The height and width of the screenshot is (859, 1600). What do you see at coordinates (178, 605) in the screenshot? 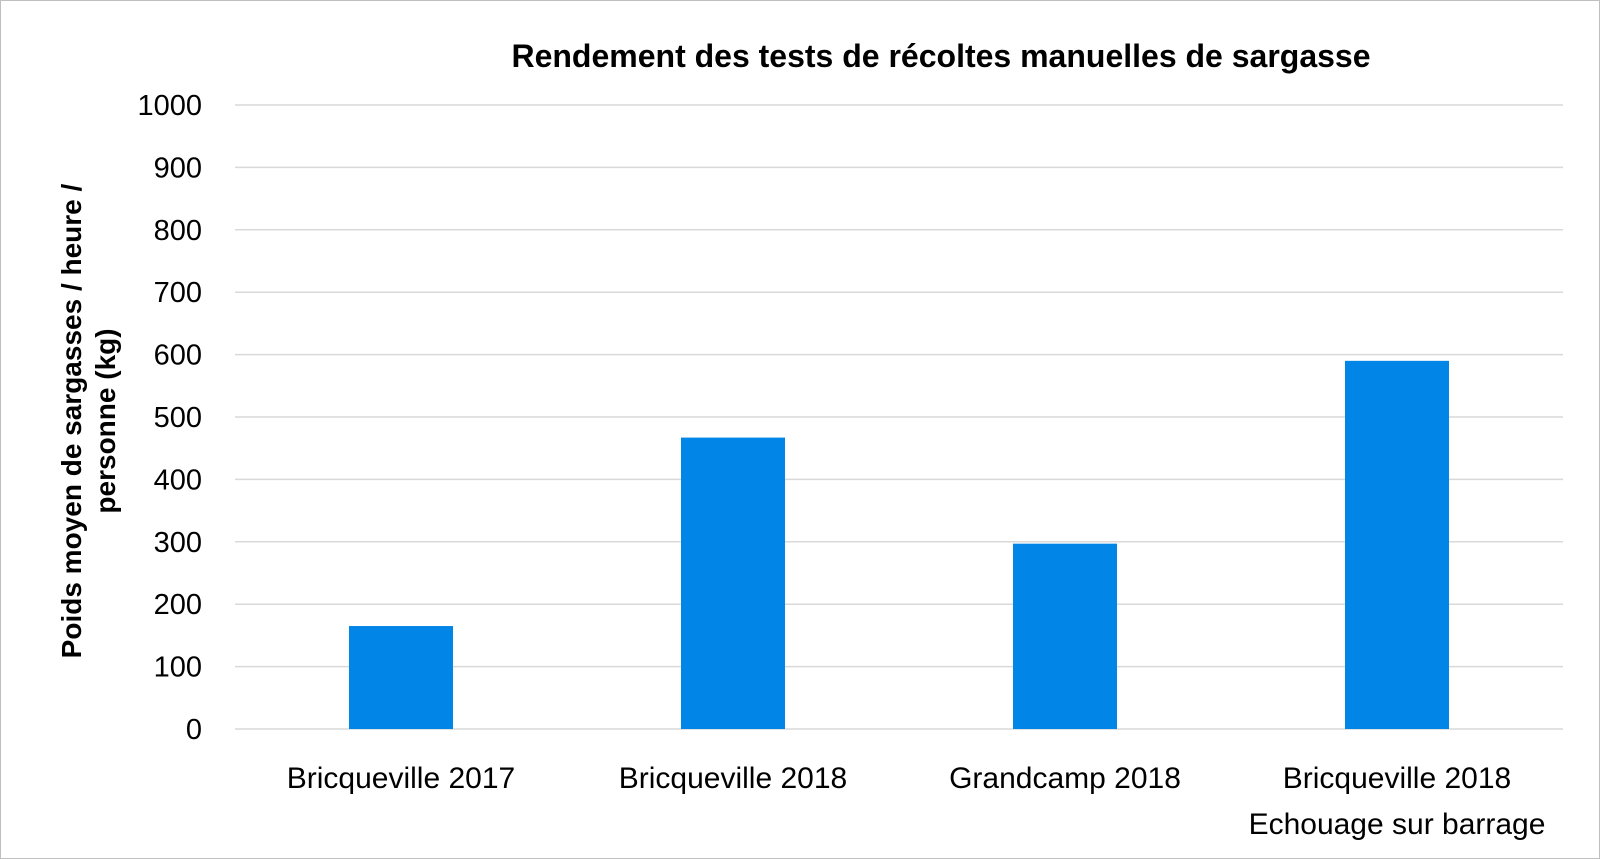
I see `y-tick-label-200: 200` at bounding box center [178, 605].